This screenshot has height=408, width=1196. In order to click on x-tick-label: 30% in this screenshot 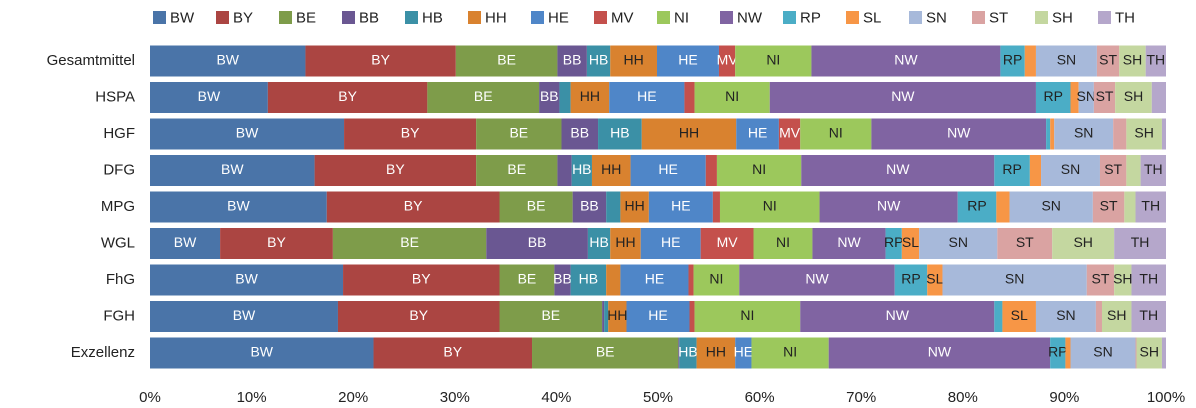, I will do `click(455, 397)`.